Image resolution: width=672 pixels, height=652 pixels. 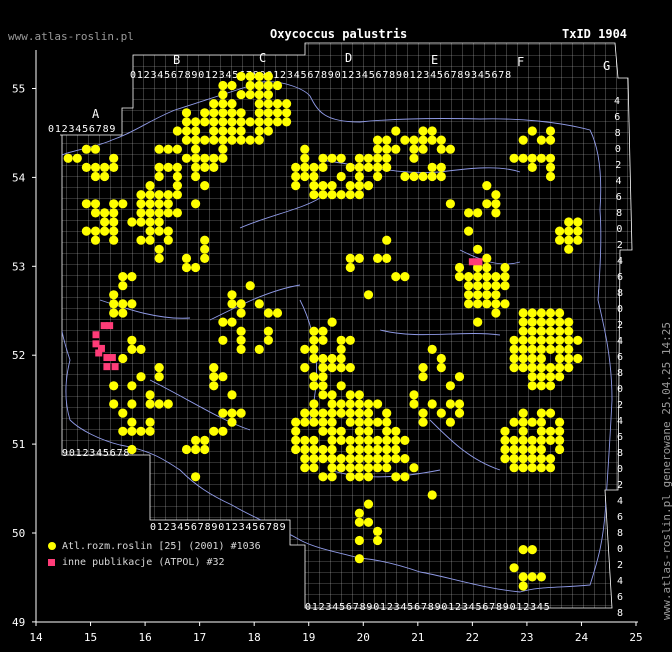 What do you see at coordinates (262, 58) in the screenshot?
I see `grid-letter: C` at bounding box center [262, 58].